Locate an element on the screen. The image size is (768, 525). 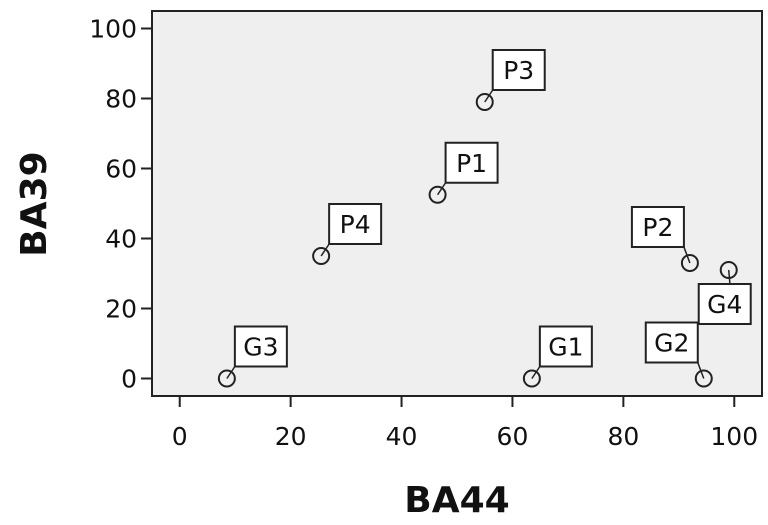
y-tick-label: 100 is located at coordinates (113, 29).